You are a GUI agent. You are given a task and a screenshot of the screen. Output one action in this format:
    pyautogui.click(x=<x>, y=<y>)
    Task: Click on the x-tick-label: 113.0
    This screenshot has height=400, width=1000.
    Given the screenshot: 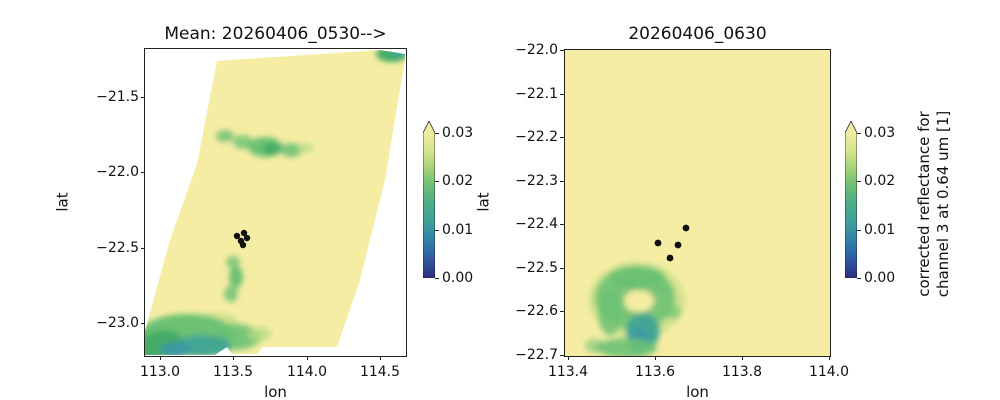 What is the action you would take?
    pyautogui.click(x=160, y=372)
    